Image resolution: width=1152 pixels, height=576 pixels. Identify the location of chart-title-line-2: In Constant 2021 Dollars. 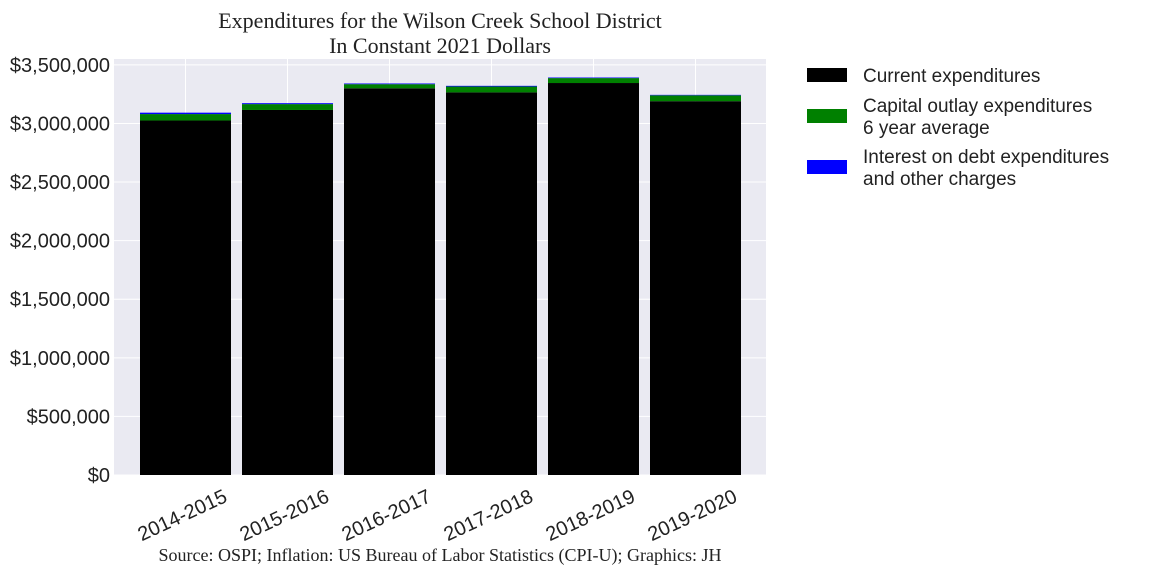
(440, 45).